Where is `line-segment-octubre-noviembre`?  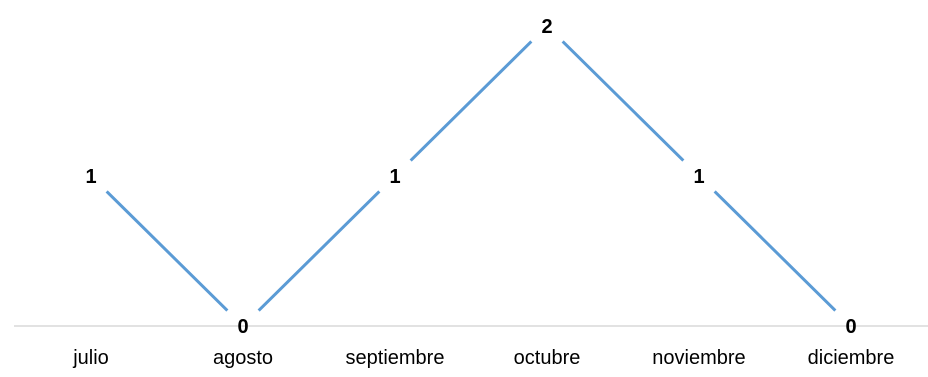
line-segment-octubre-noviembre is located at coordinates (623, 101).